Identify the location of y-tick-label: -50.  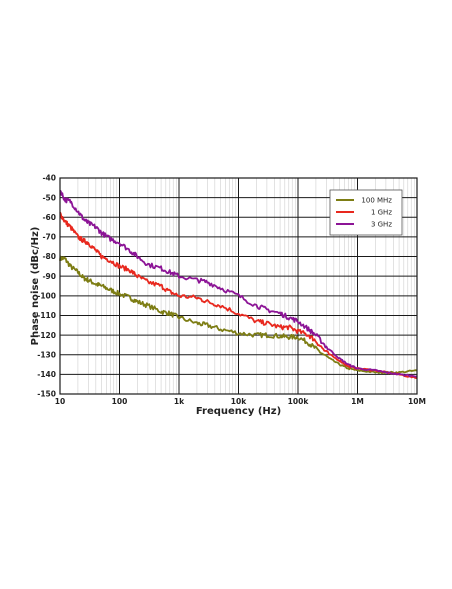
(49, 197).